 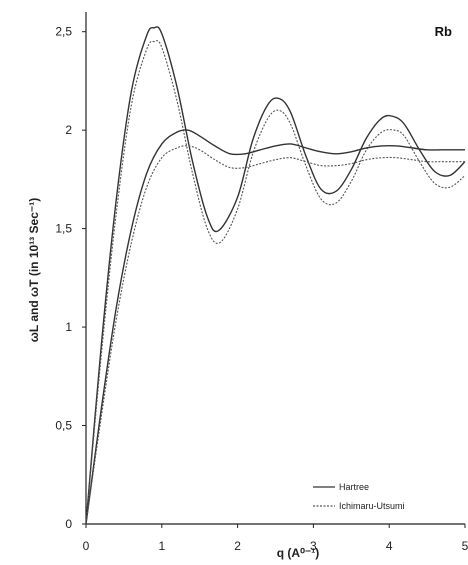 I want to click on legend-label-ichimaru-utsumi: Ichimaru-Utsumi, so click(x=372, y=506).